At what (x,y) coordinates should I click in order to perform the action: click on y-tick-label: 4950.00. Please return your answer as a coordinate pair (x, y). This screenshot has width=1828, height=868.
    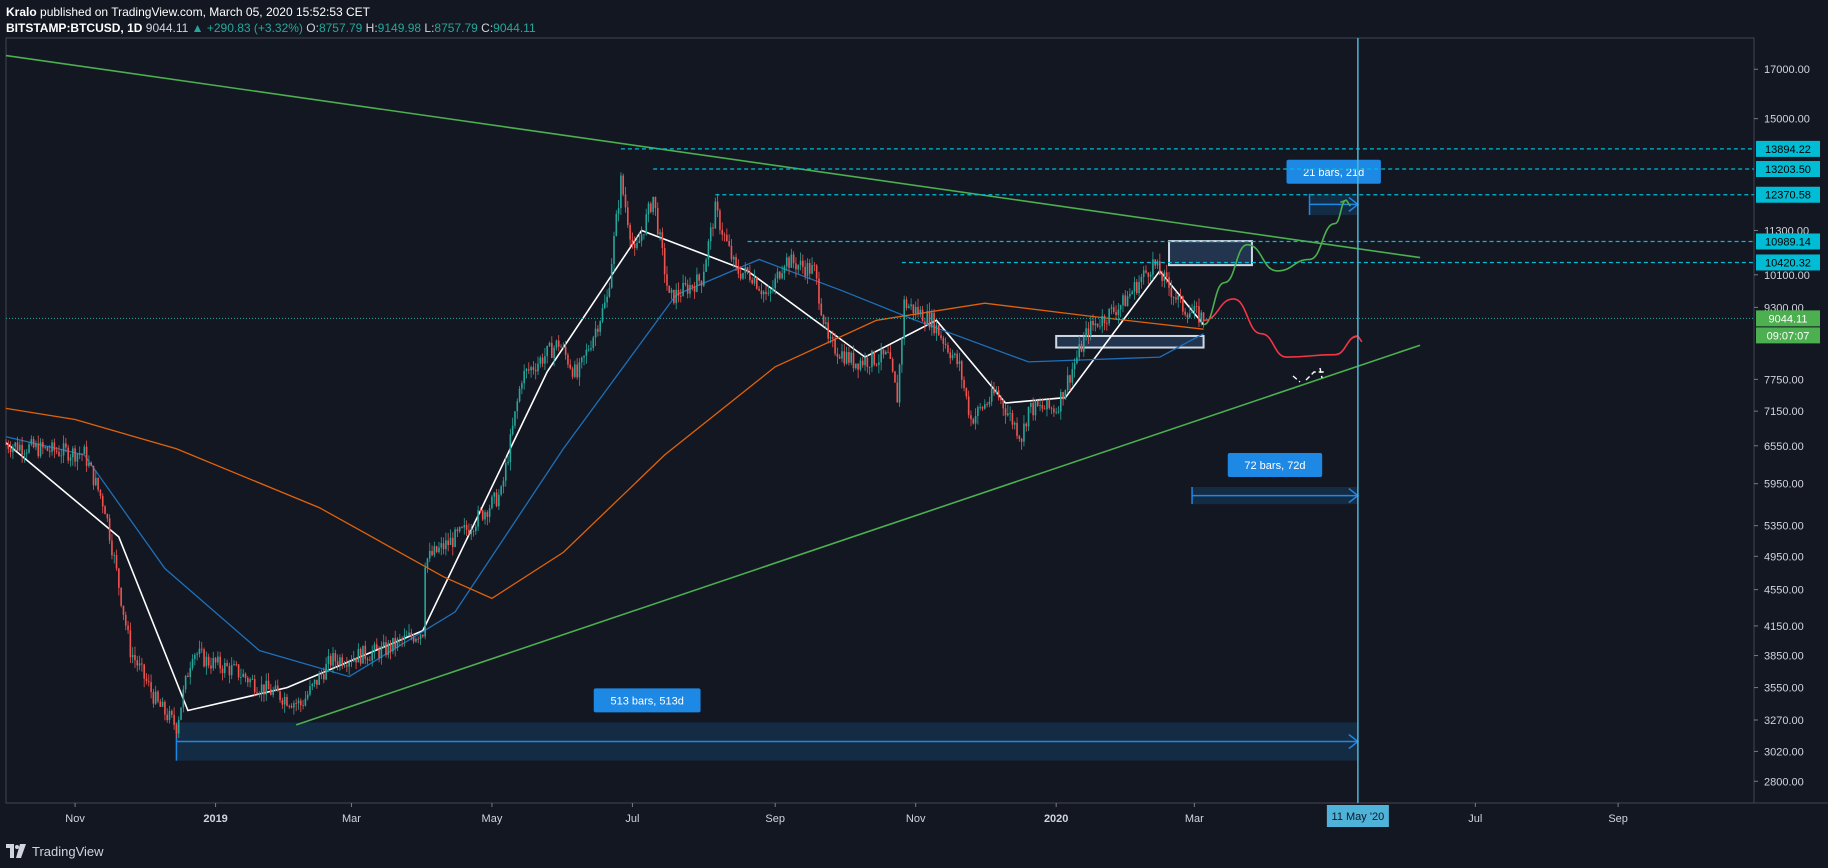
    Looking at the image, I should click on (1784, 557).